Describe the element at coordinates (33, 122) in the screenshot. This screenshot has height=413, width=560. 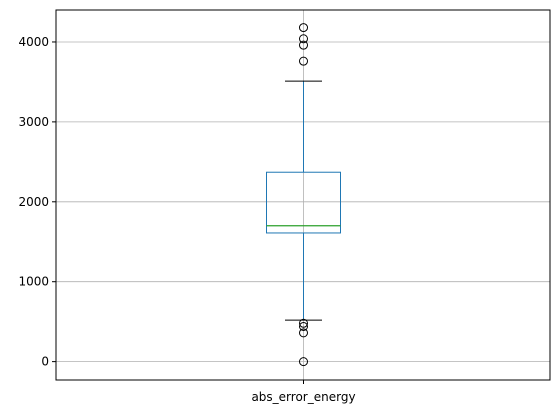
I see `y-tick-label-3000: 3000` at that location.